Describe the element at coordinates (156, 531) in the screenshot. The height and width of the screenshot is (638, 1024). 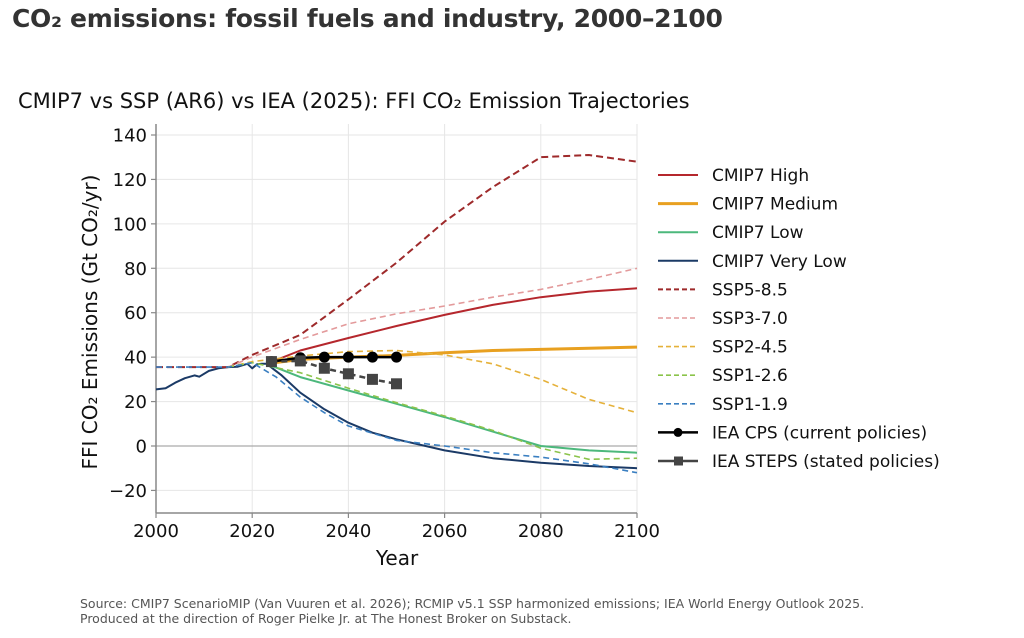
I see `x-tick-label: 2000` at that location.